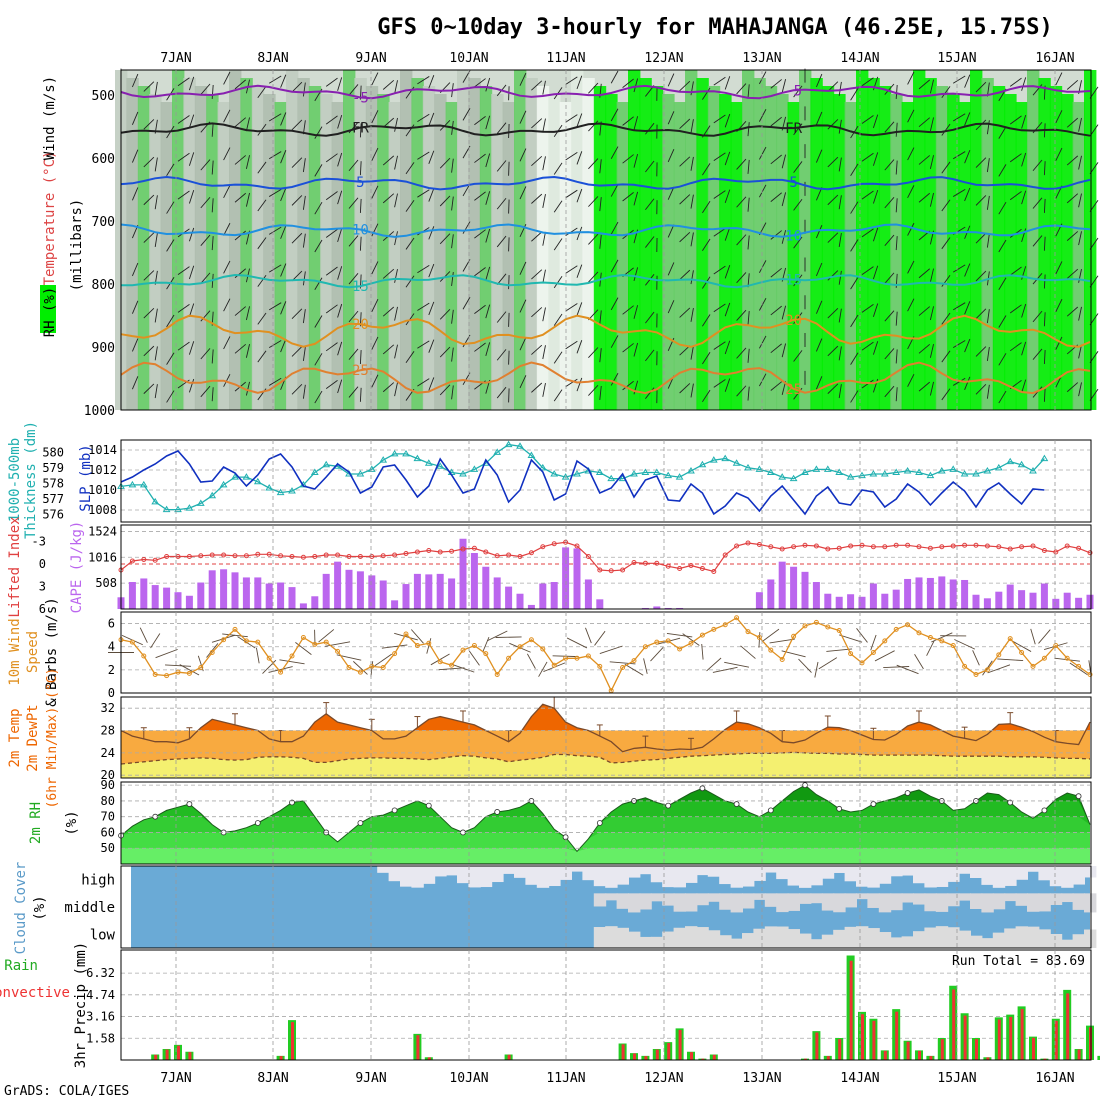 The image size is (1100, 1104). Describe the element at coordinates (42, 564) in the screenshot. I see `li-tick-label: 0` at that location.